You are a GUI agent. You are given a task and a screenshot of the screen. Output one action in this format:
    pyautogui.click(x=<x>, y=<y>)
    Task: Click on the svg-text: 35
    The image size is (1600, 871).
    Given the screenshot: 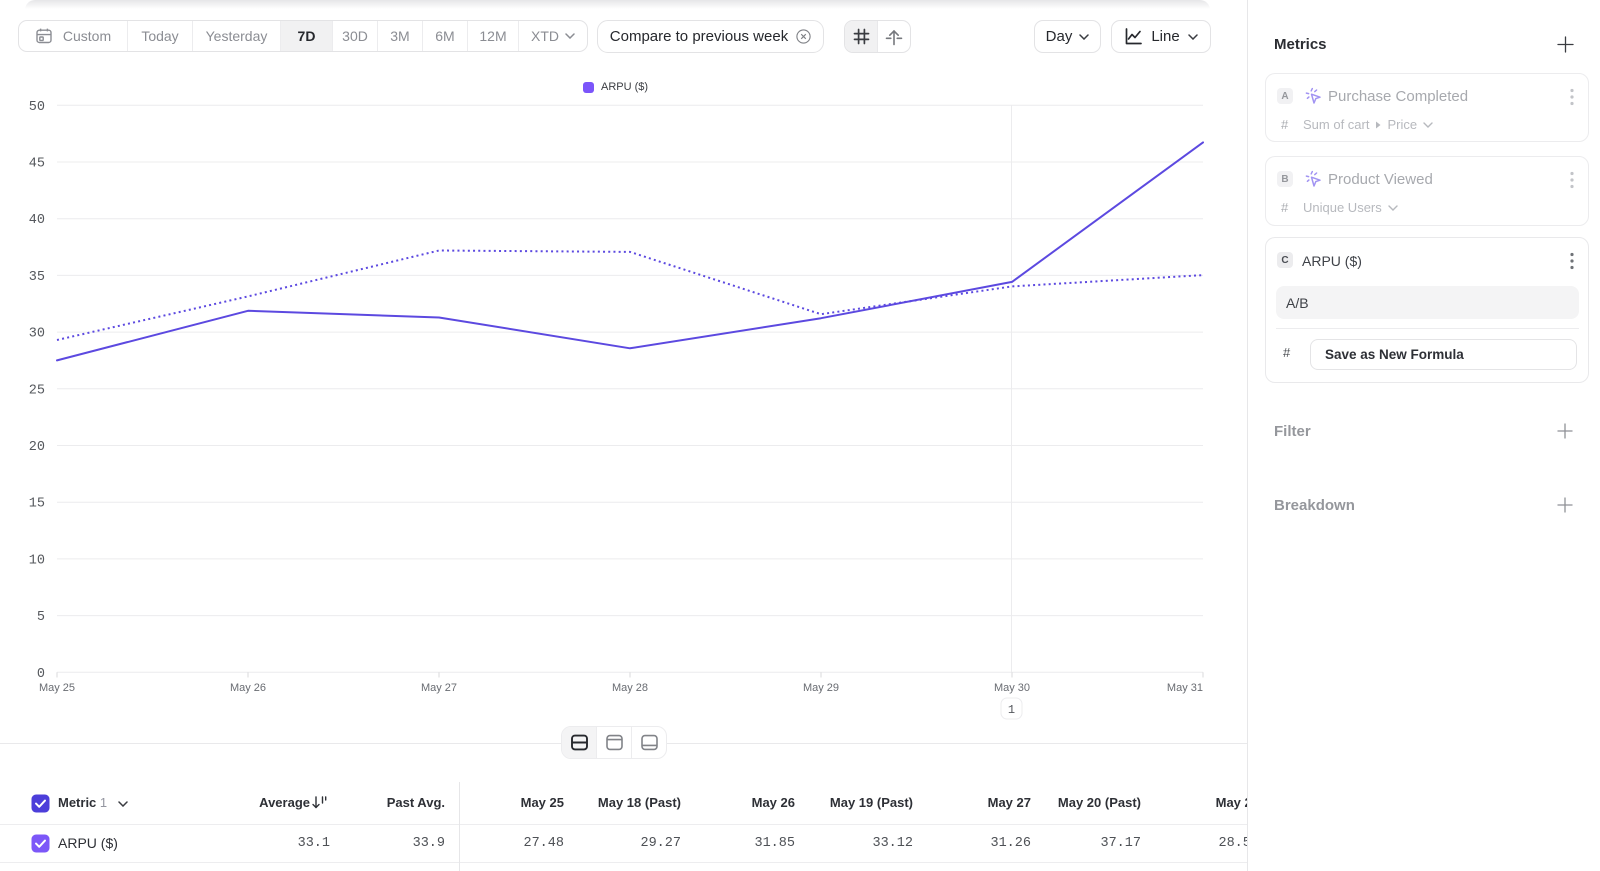 What is the action you would take?
    pyautogui.click(x=37, y=277)
    